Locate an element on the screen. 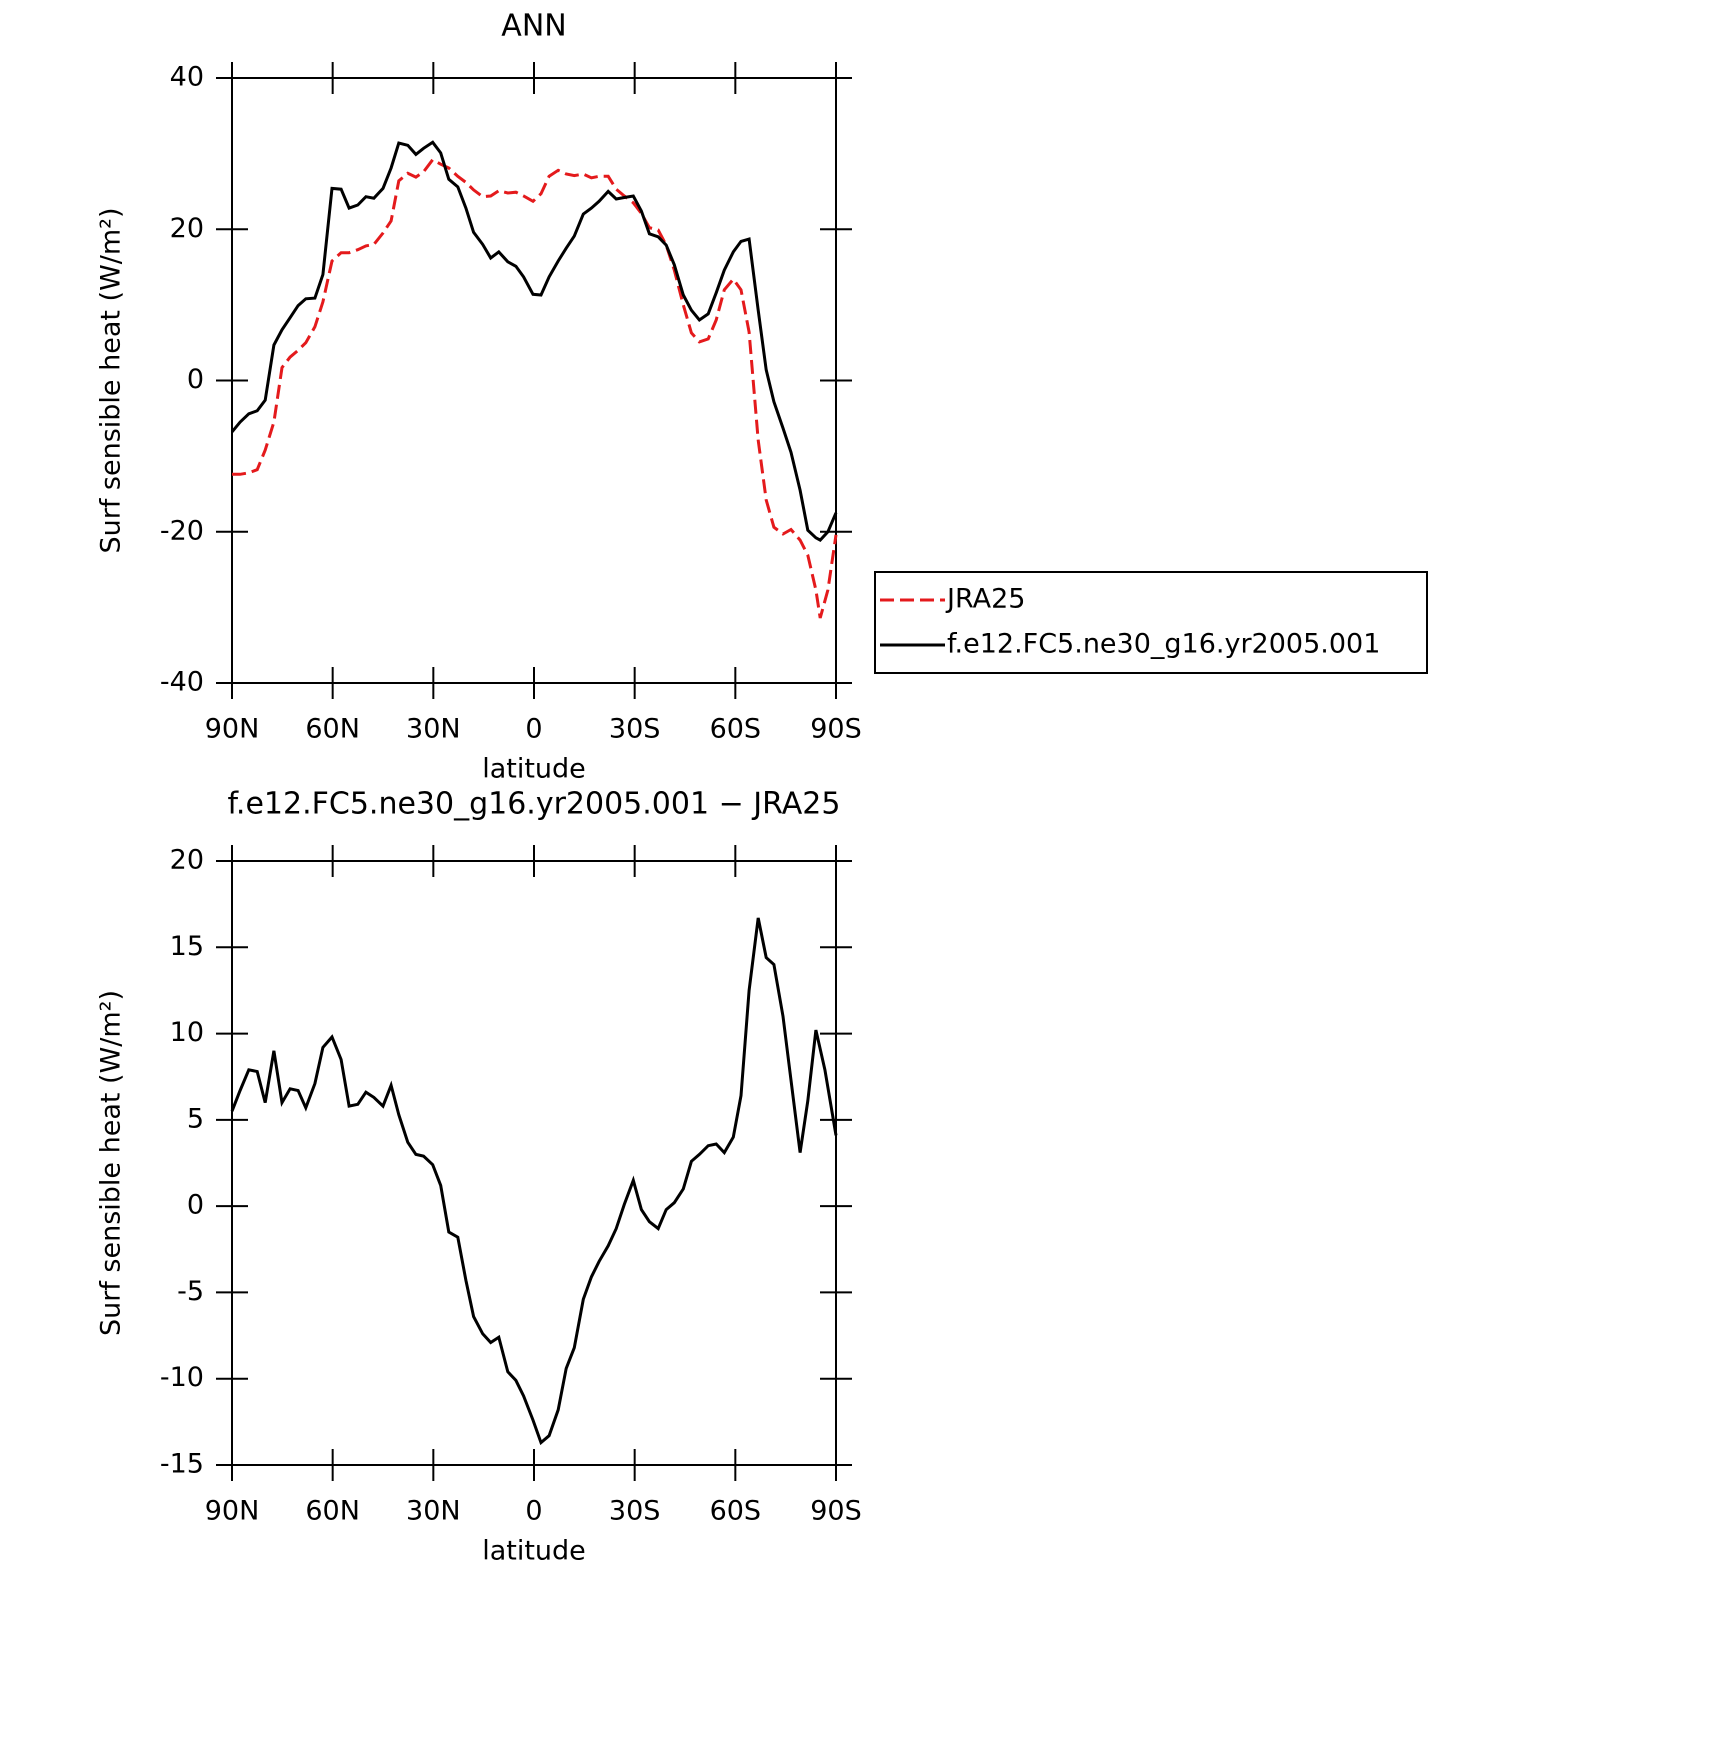 This screenshot has width=1710, height=1762. y-tick-label: 15 is located at coordinates (187, 946).